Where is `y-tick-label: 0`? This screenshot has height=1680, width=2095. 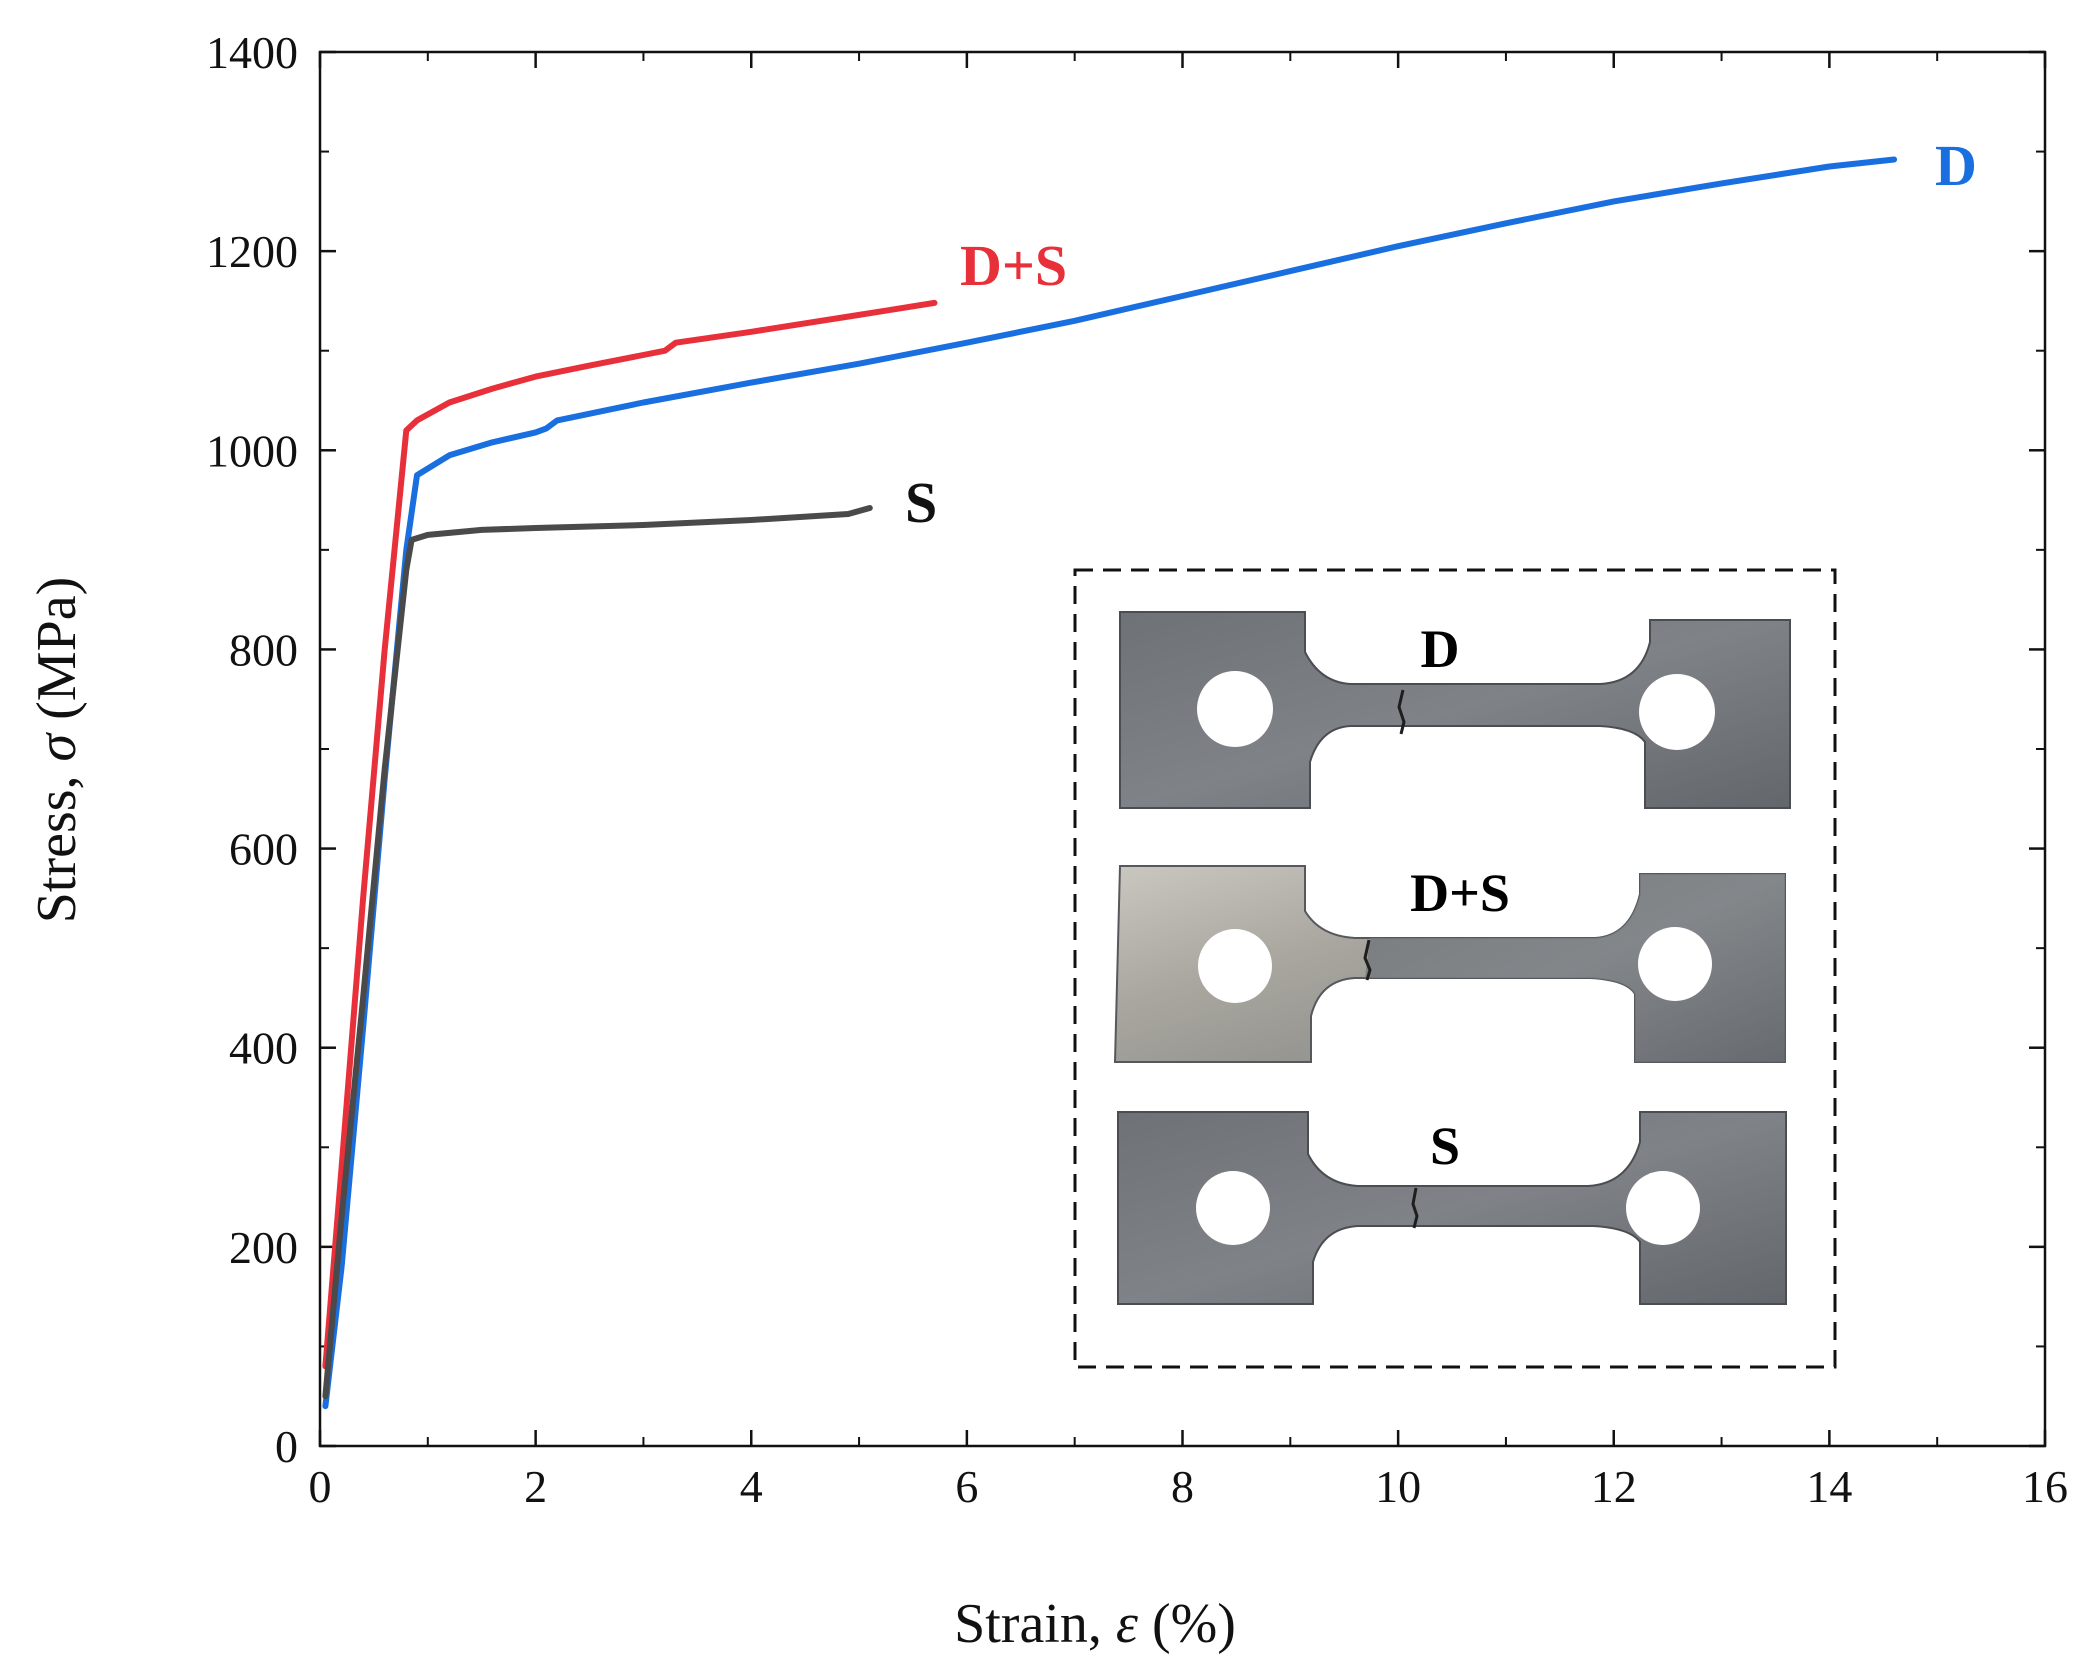 y-tick-label: 0 is located at coordinates (286, 1446).